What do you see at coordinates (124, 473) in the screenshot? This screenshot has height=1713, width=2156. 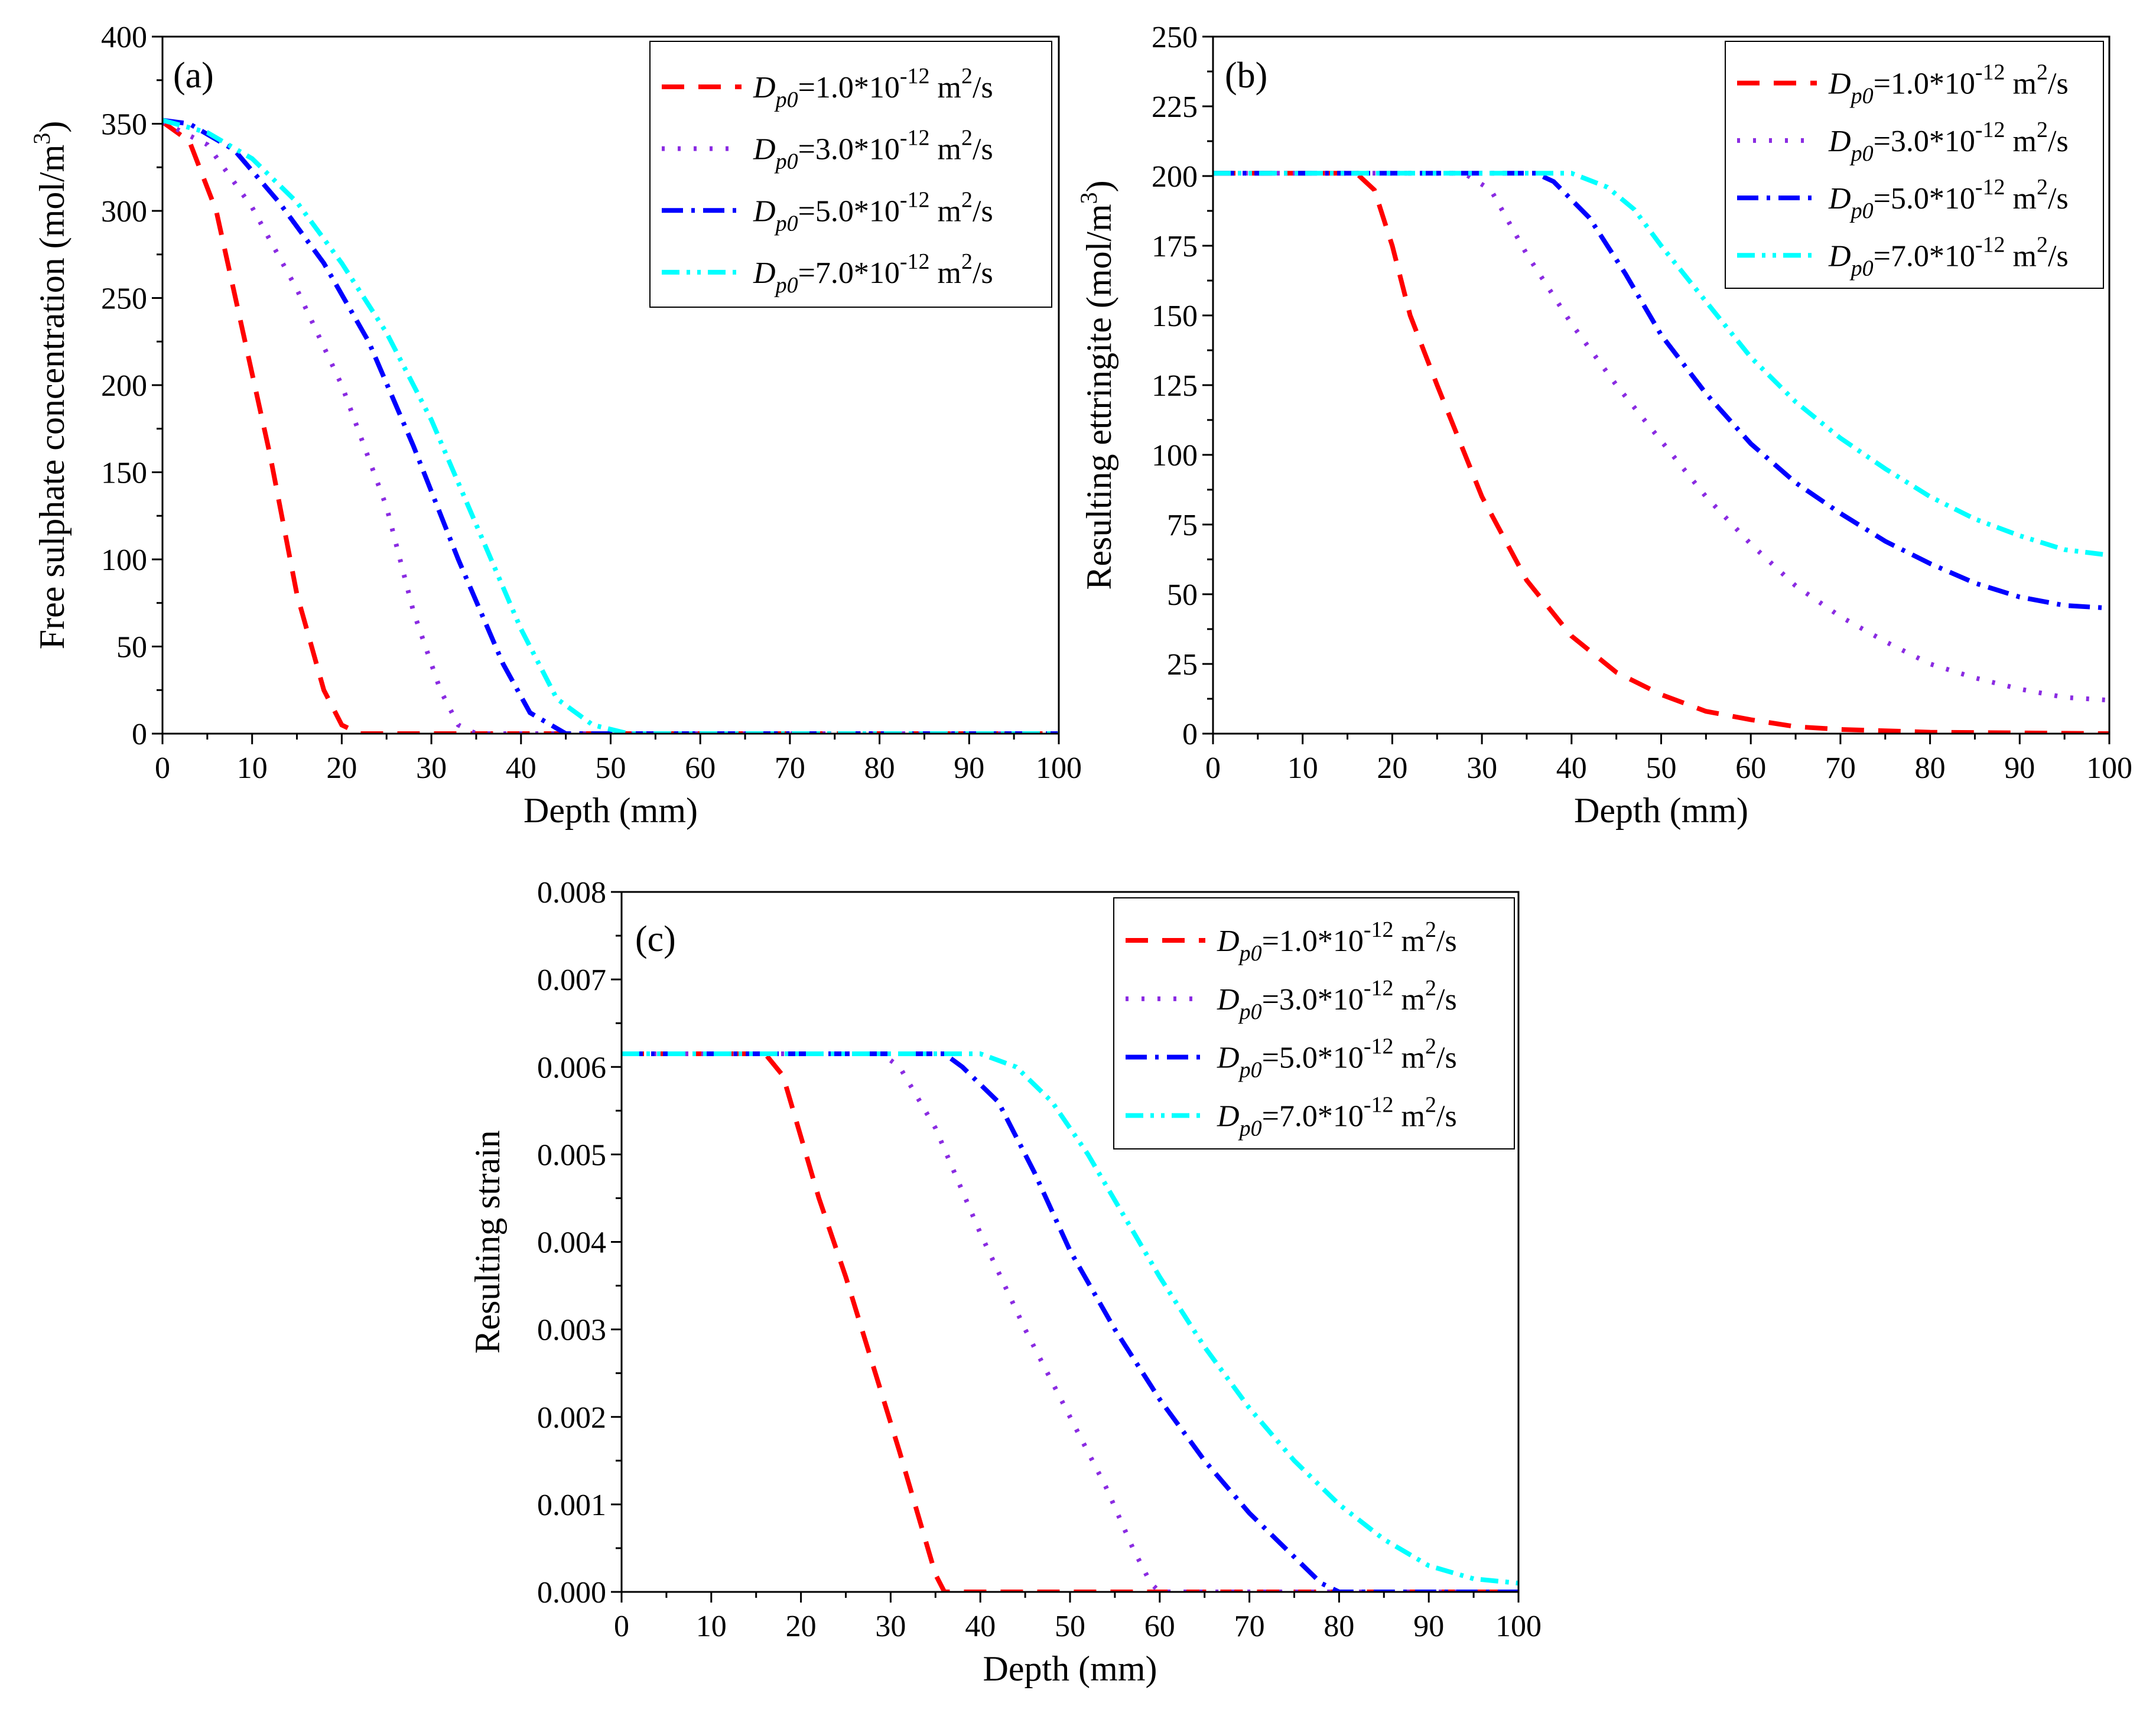 I see `y-tick-label: 150` at bounding box center [124, 473].